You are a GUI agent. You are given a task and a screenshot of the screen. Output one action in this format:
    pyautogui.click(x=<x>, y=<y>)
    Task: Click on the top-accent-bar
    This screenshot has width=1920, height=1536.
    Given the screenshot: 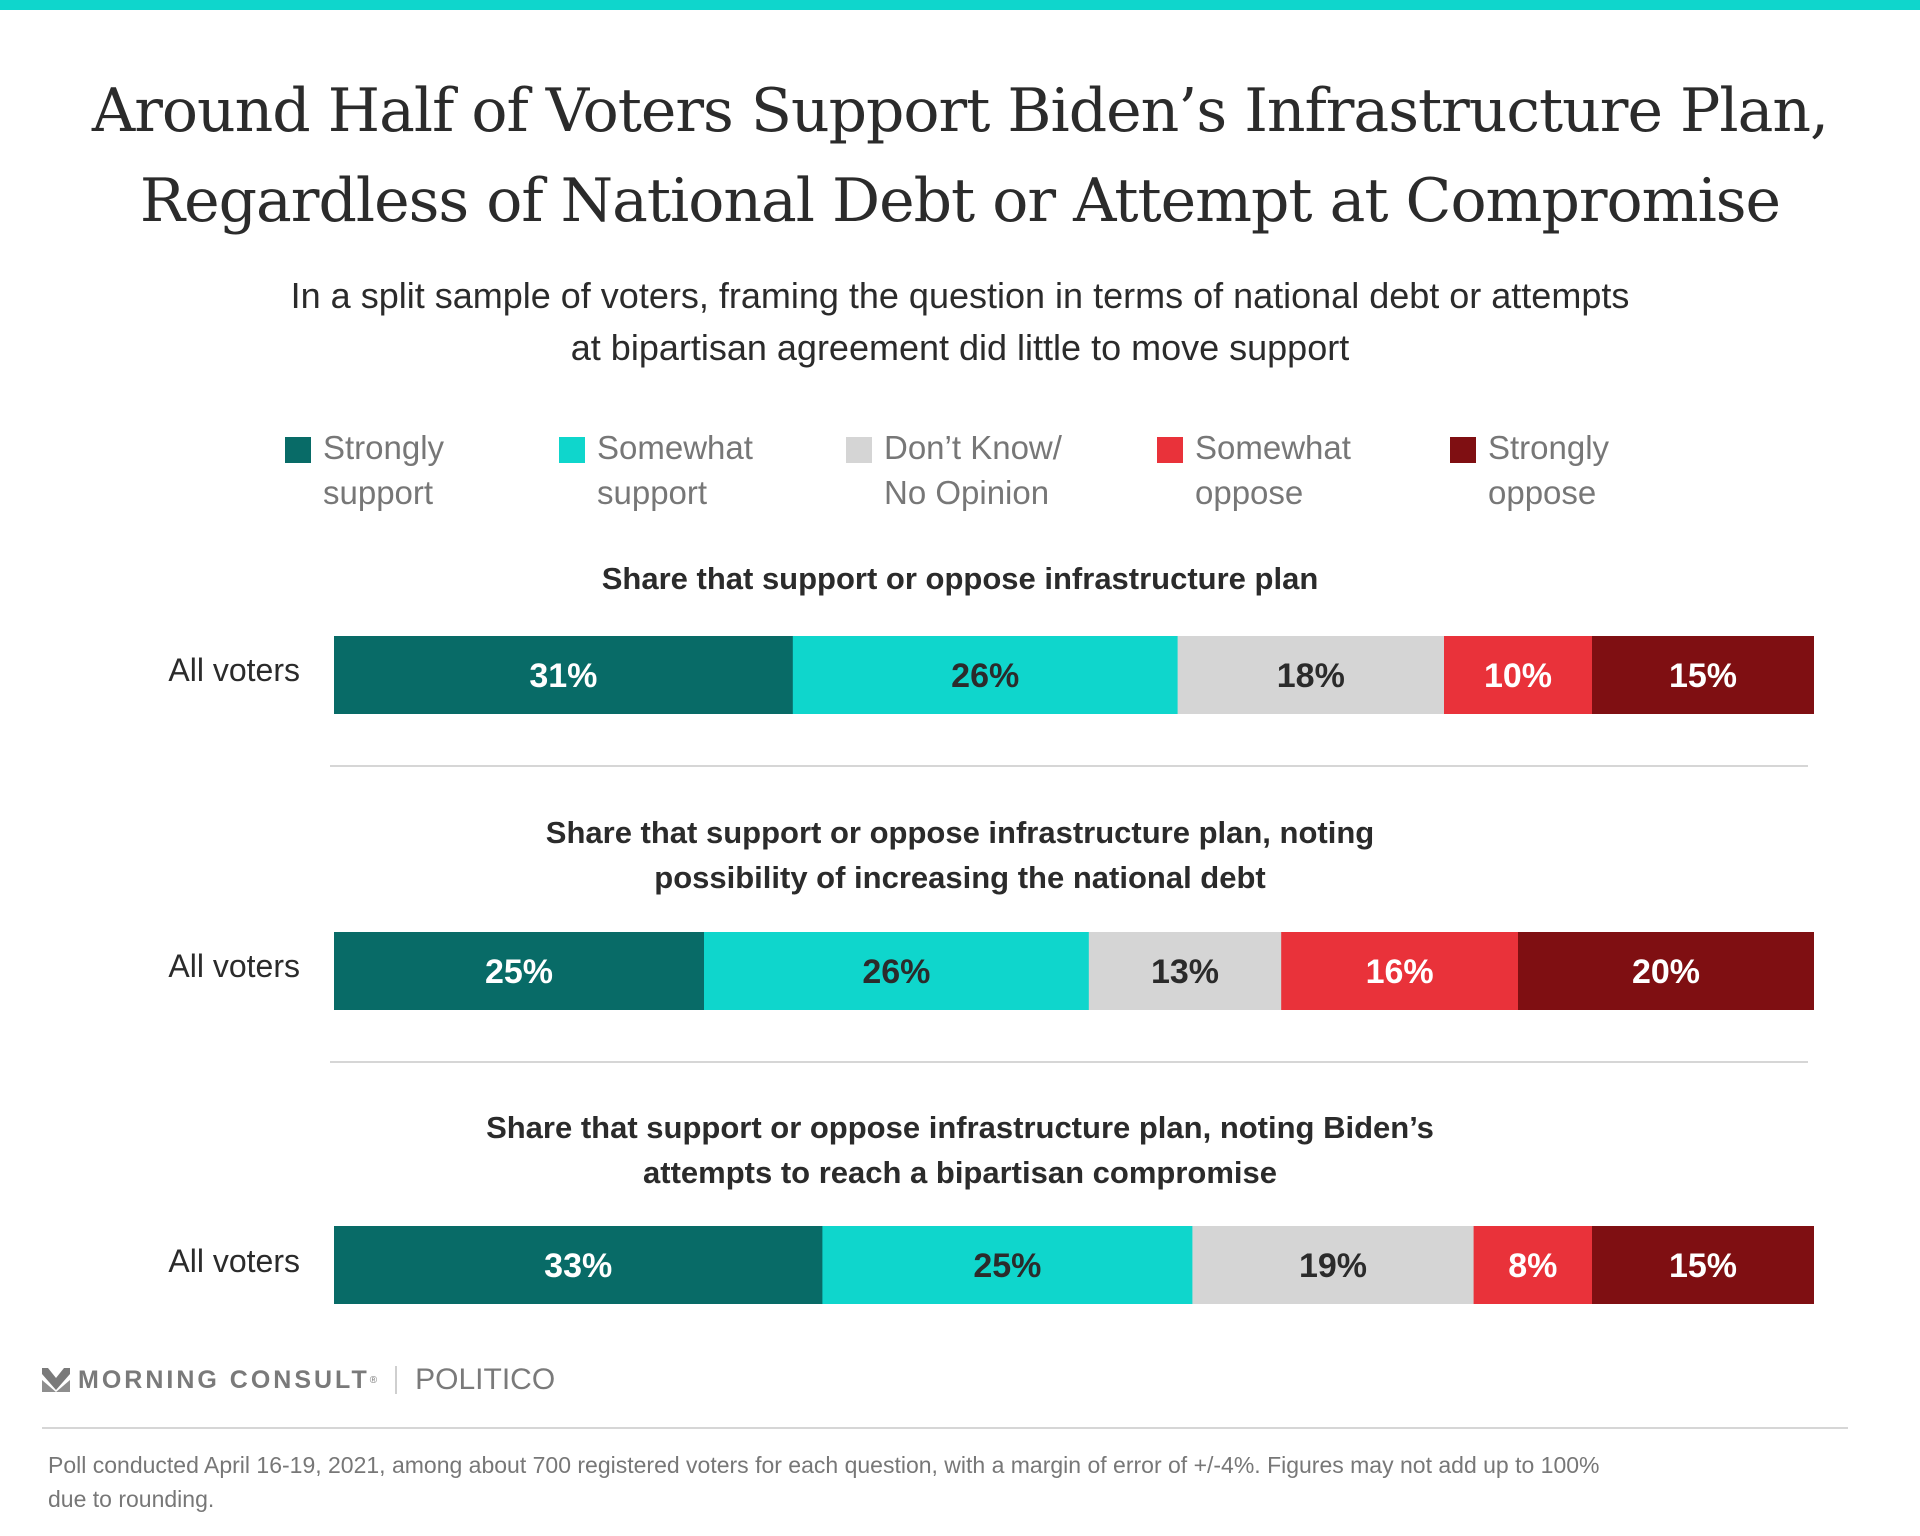 What is the action you would take?
    pyautogui.click(x=960, y=5)
    